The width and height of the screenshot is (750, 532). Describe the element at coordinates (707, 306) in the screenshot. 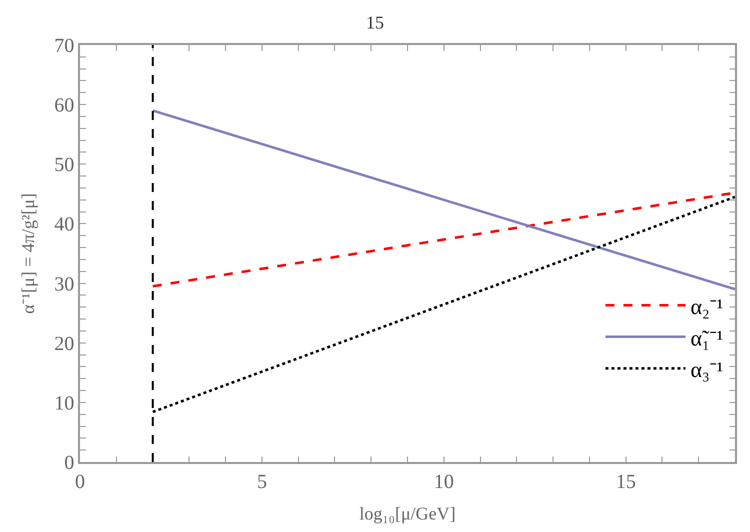

I see `legend-label: α₂⁻¹` at that location.